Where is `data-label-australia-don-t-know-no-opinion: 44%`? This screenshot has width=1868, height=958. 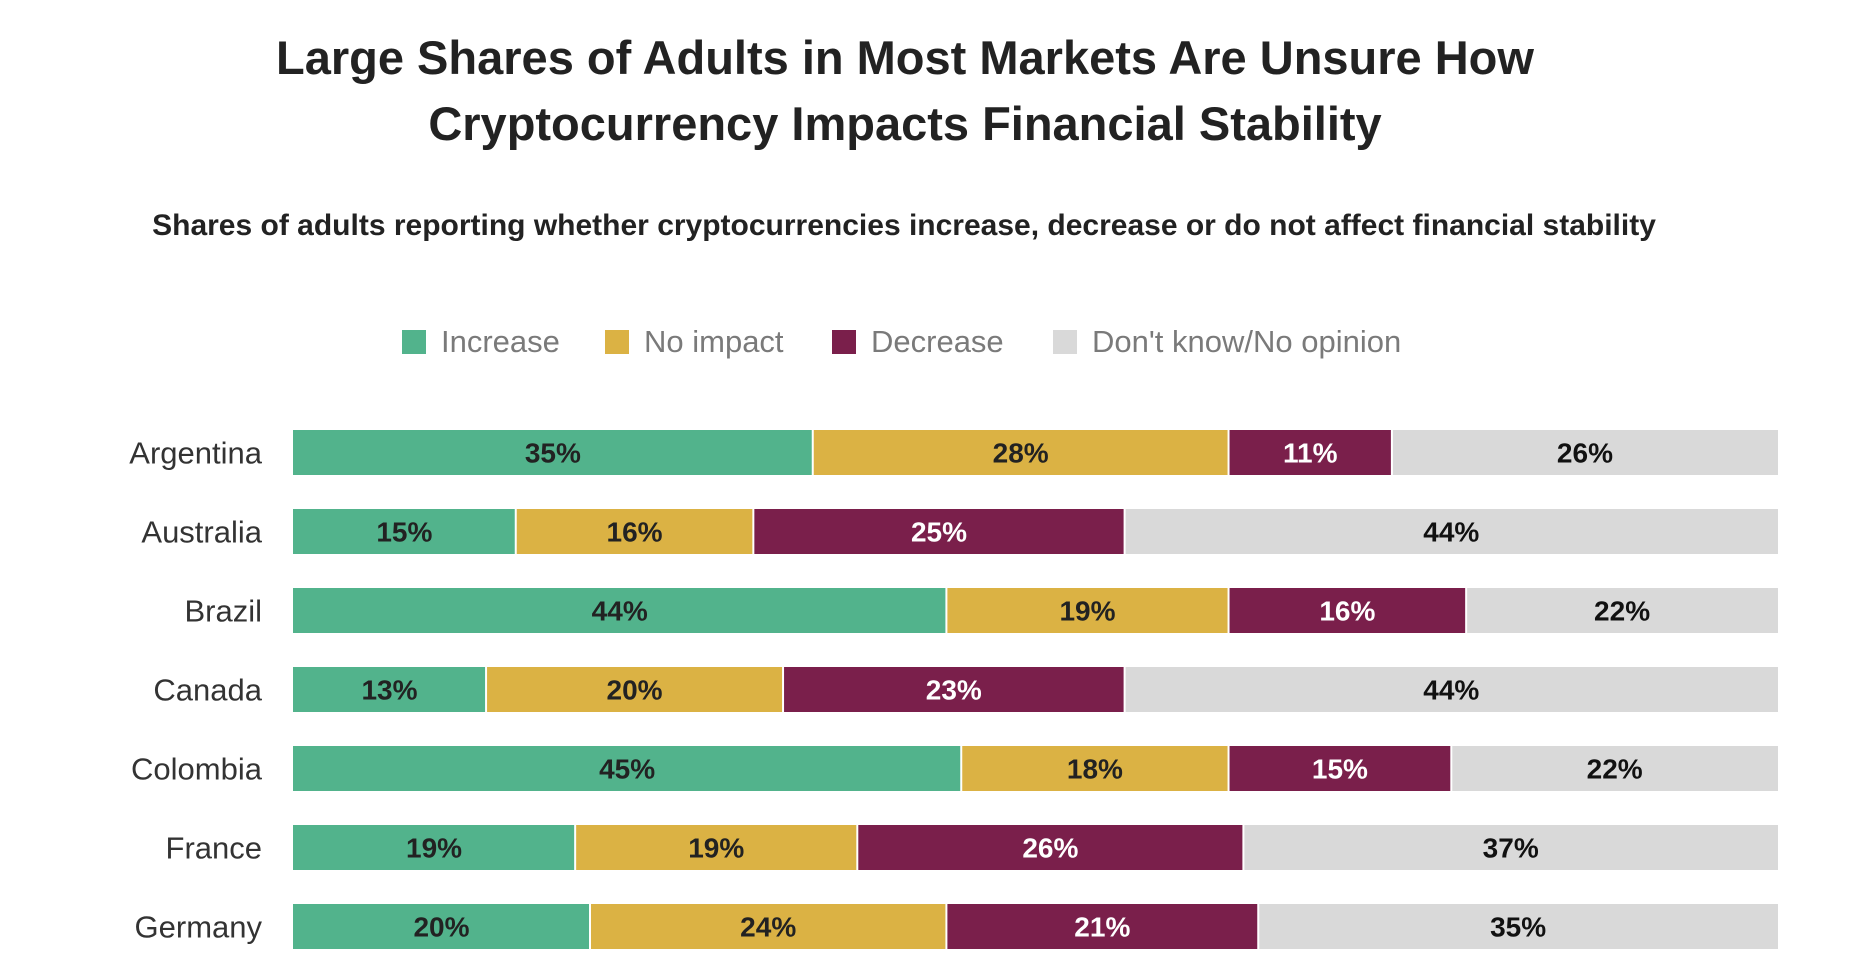
data-label-australia-don-t-know-no-opinion: 44% is located at coordinates (1451, 532).